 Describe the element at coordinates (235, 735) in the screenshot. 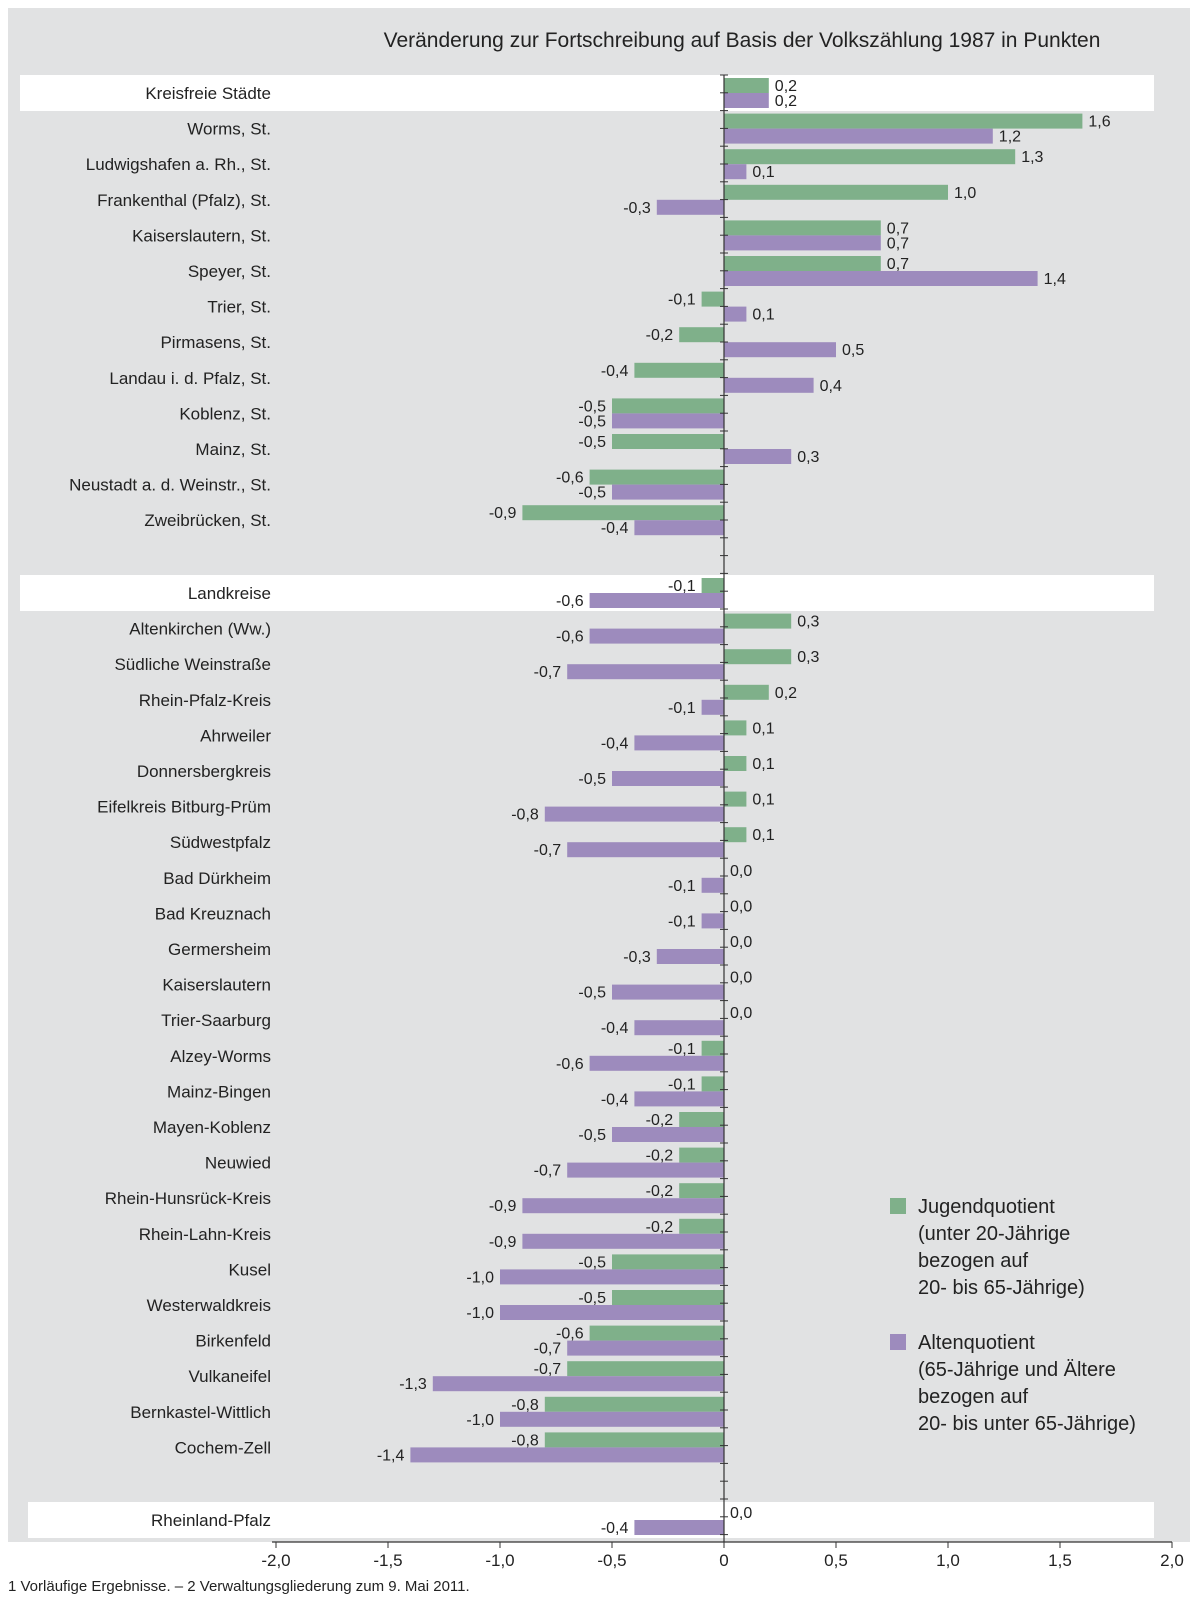

I see `category-label: Ahrweiler` at that location.